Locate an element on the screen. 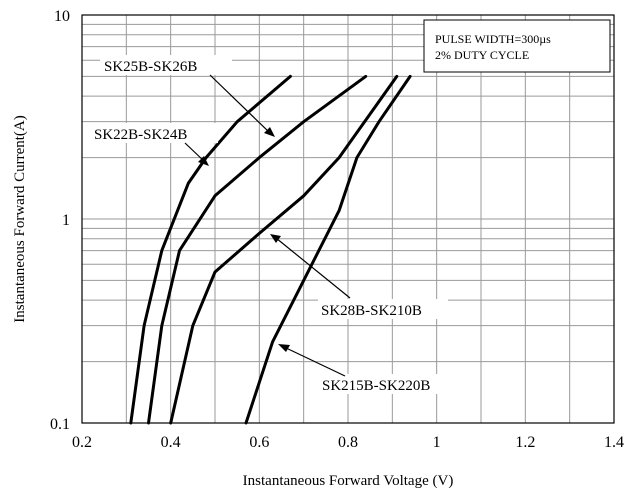 This screenshot has height=492, width=629. series-label-bg-sk215b-sk220b is located at coordinates (388, 384).